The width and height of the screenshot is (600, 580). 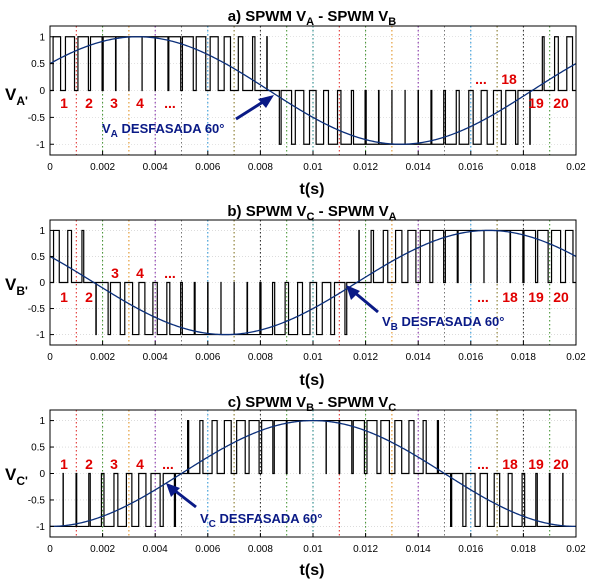 I want to click on panel-a-title: a) SPWM VA - SPWM VB, so click(x=312, y=18).